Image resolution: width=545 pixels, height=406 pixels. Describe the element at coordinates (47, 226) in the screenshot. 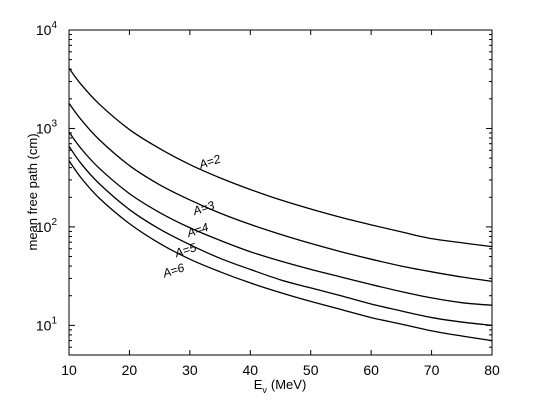

I see `y-tick-label: 10²` at that location.